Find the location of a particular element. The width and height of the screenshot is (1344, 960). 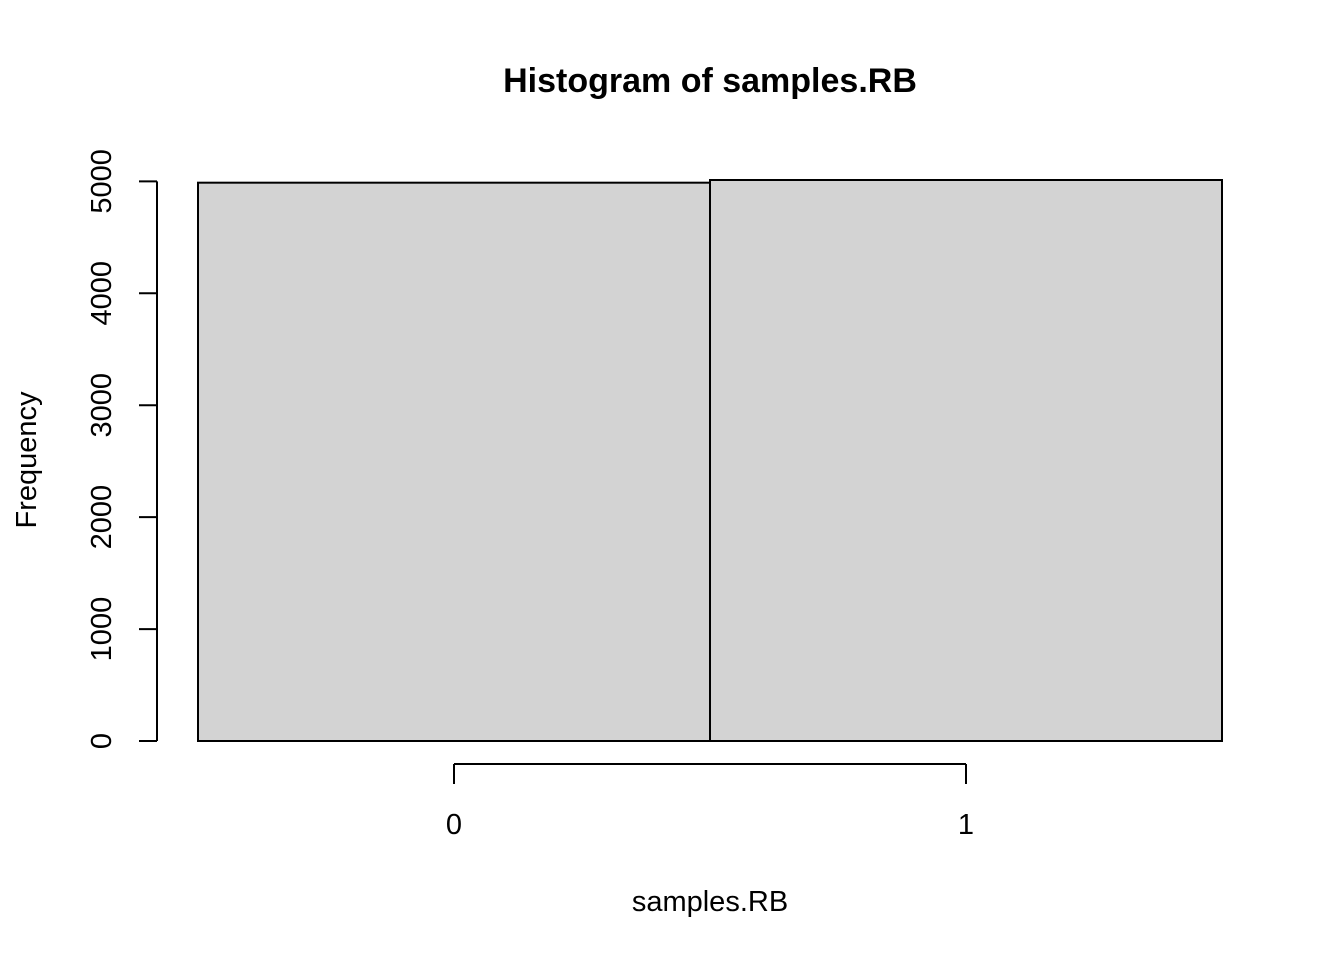

y-tick-label-1000: 1000 is located at coordinates (102, 629).